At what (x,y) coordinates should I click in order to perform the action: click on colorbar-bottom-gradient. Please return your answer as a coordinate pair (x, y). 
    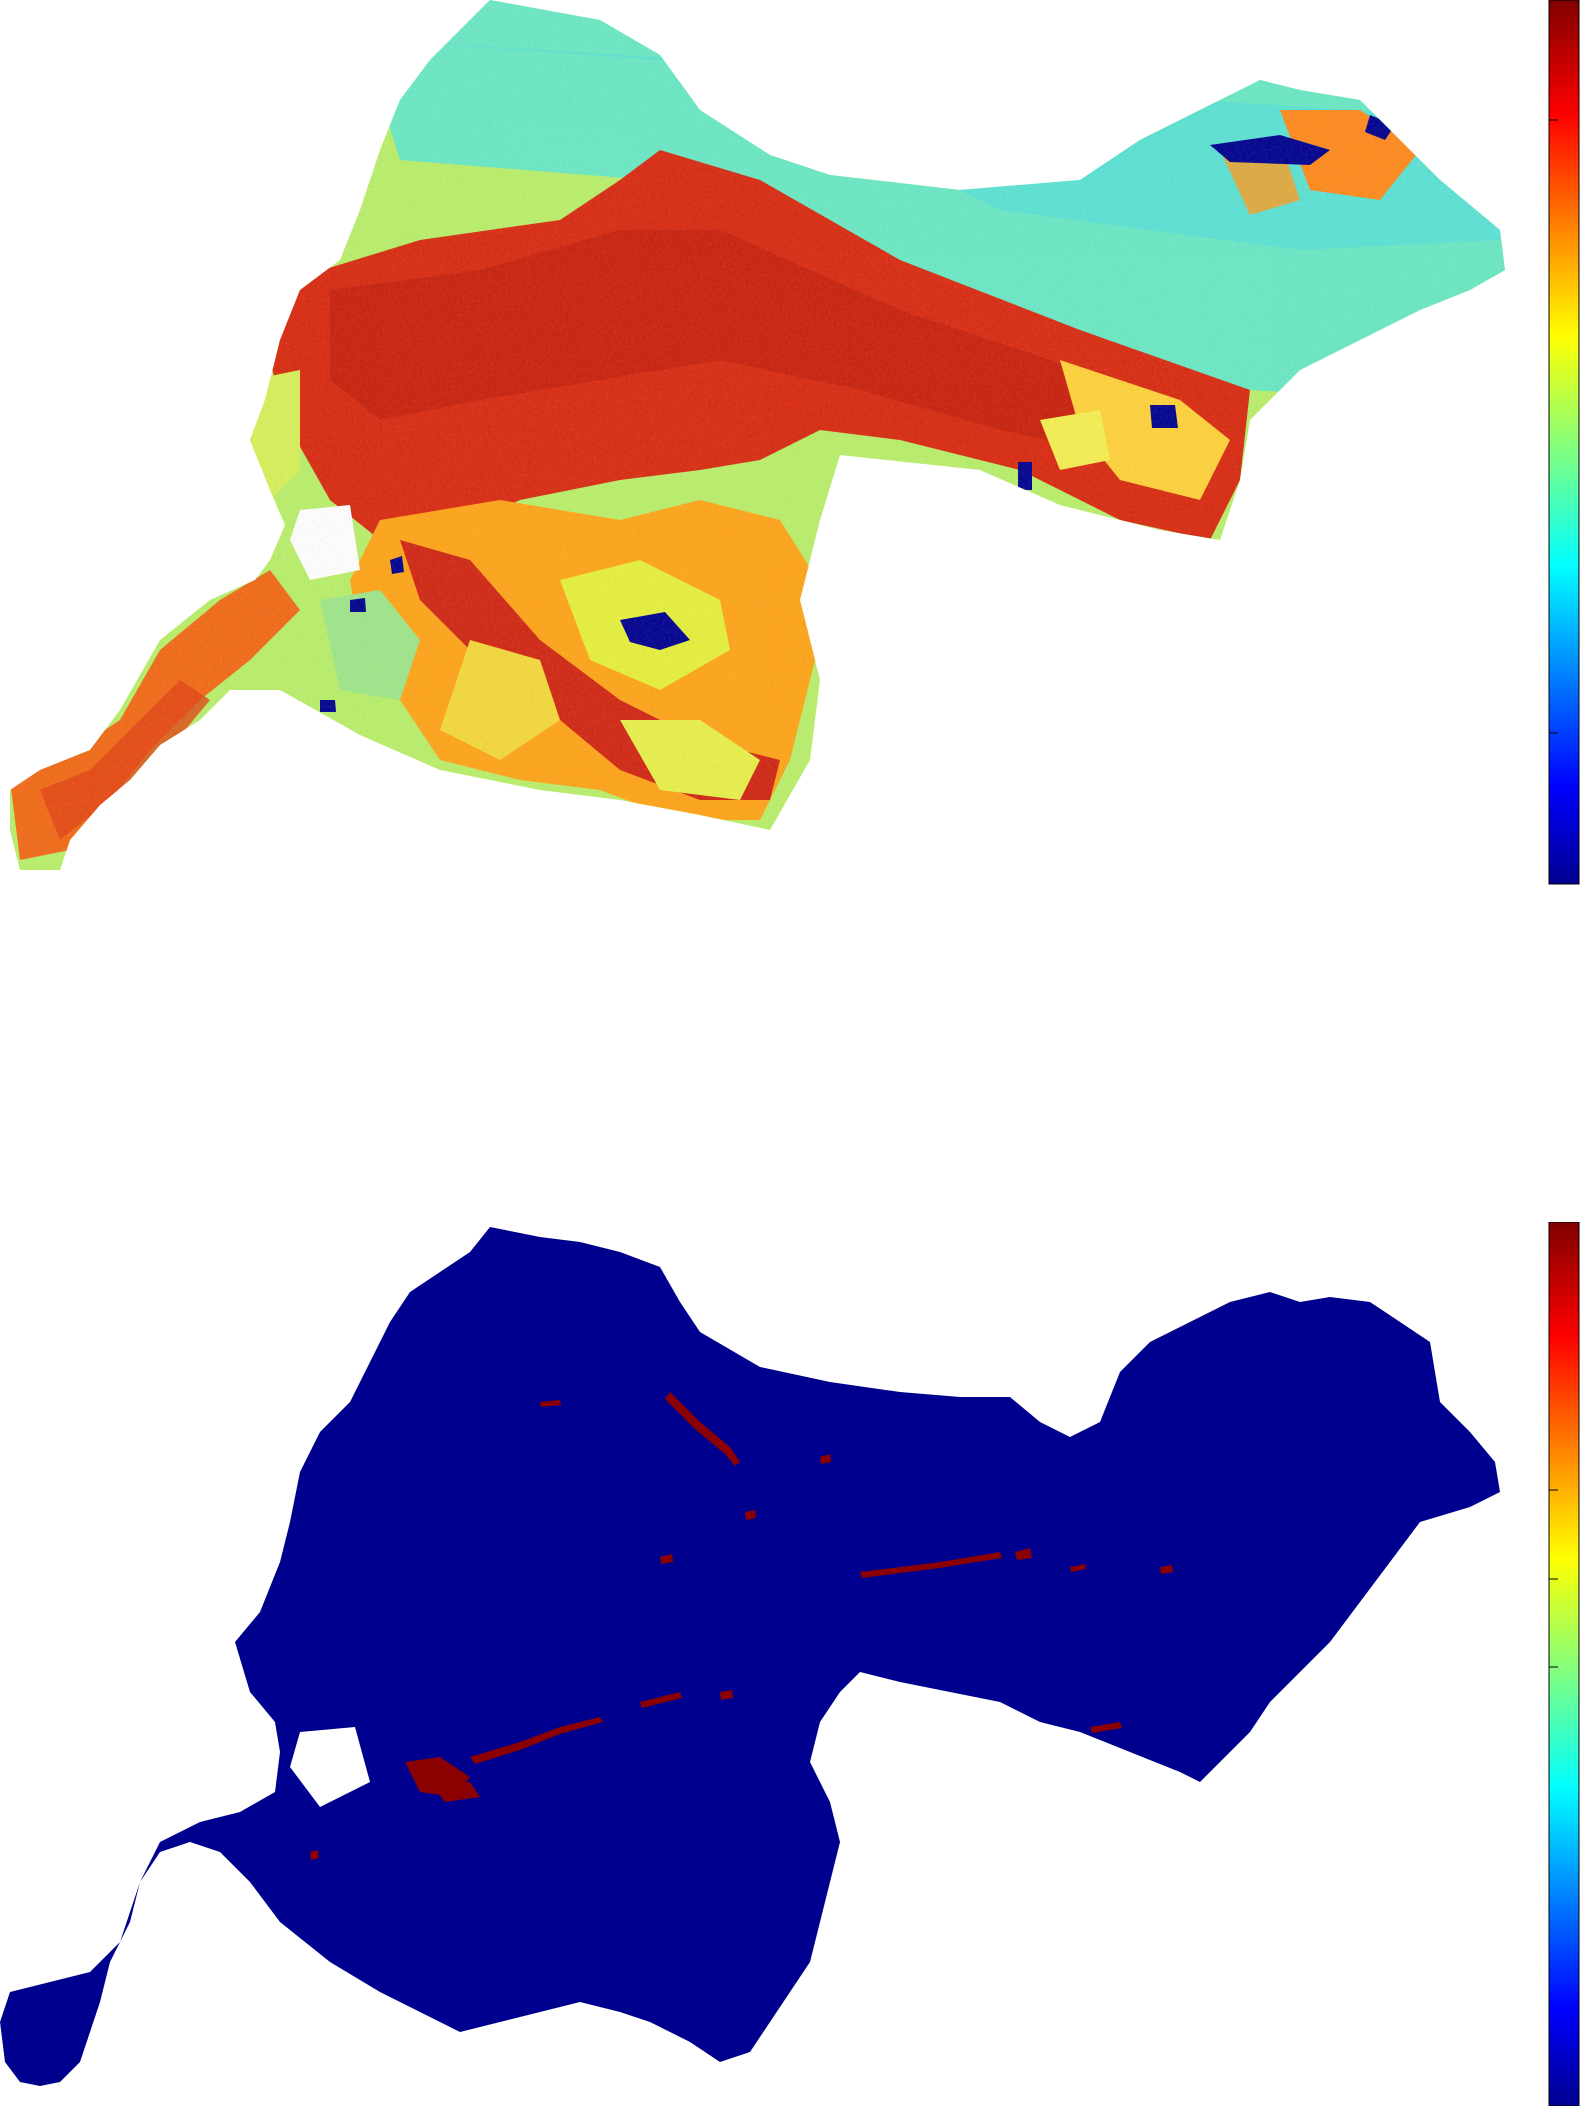
    Looking at the image, I should click on (1564, 1664).